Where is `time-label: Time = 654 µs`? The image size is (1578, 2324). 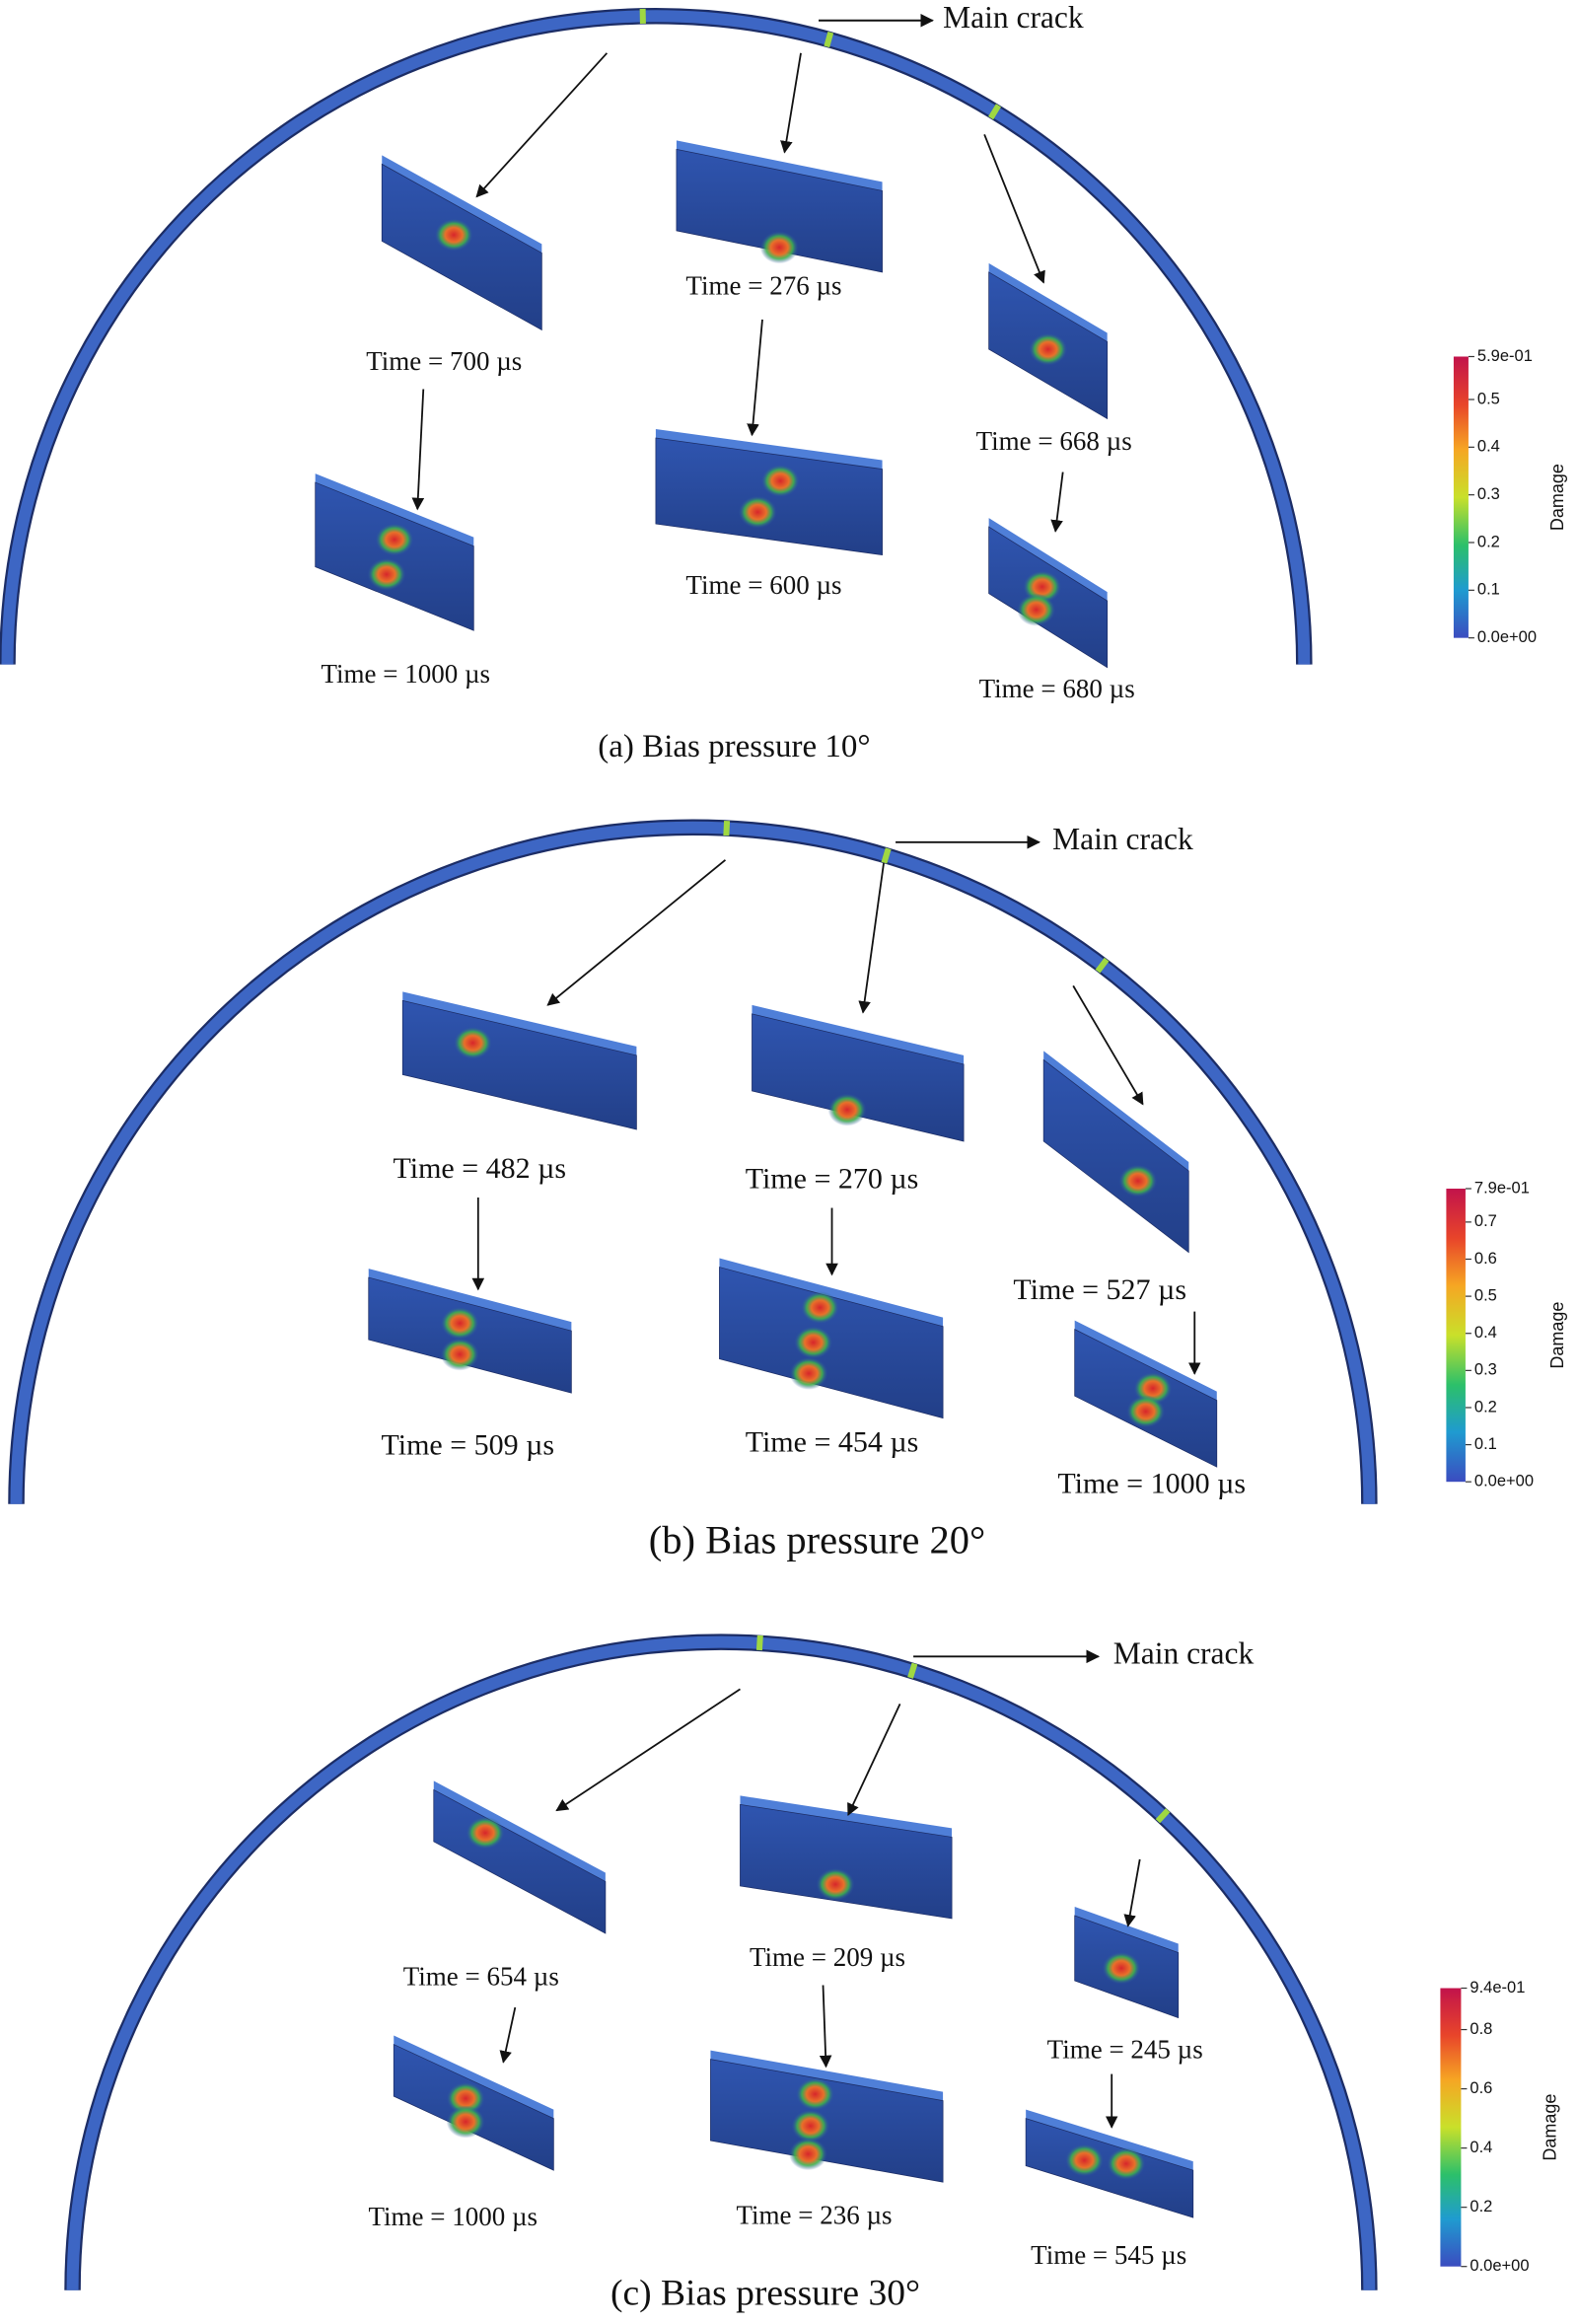 time-label: Time = 654 µs is located at coordinates (481, 1977).